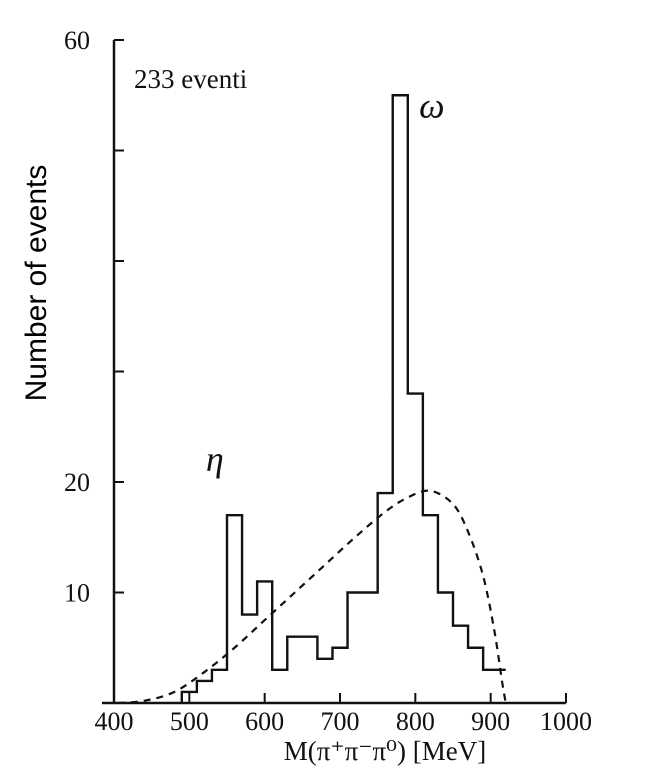 This screenshot has height=783, width=647. I want to click on event-count-annotation: 233 eventi, so click(190, 79).